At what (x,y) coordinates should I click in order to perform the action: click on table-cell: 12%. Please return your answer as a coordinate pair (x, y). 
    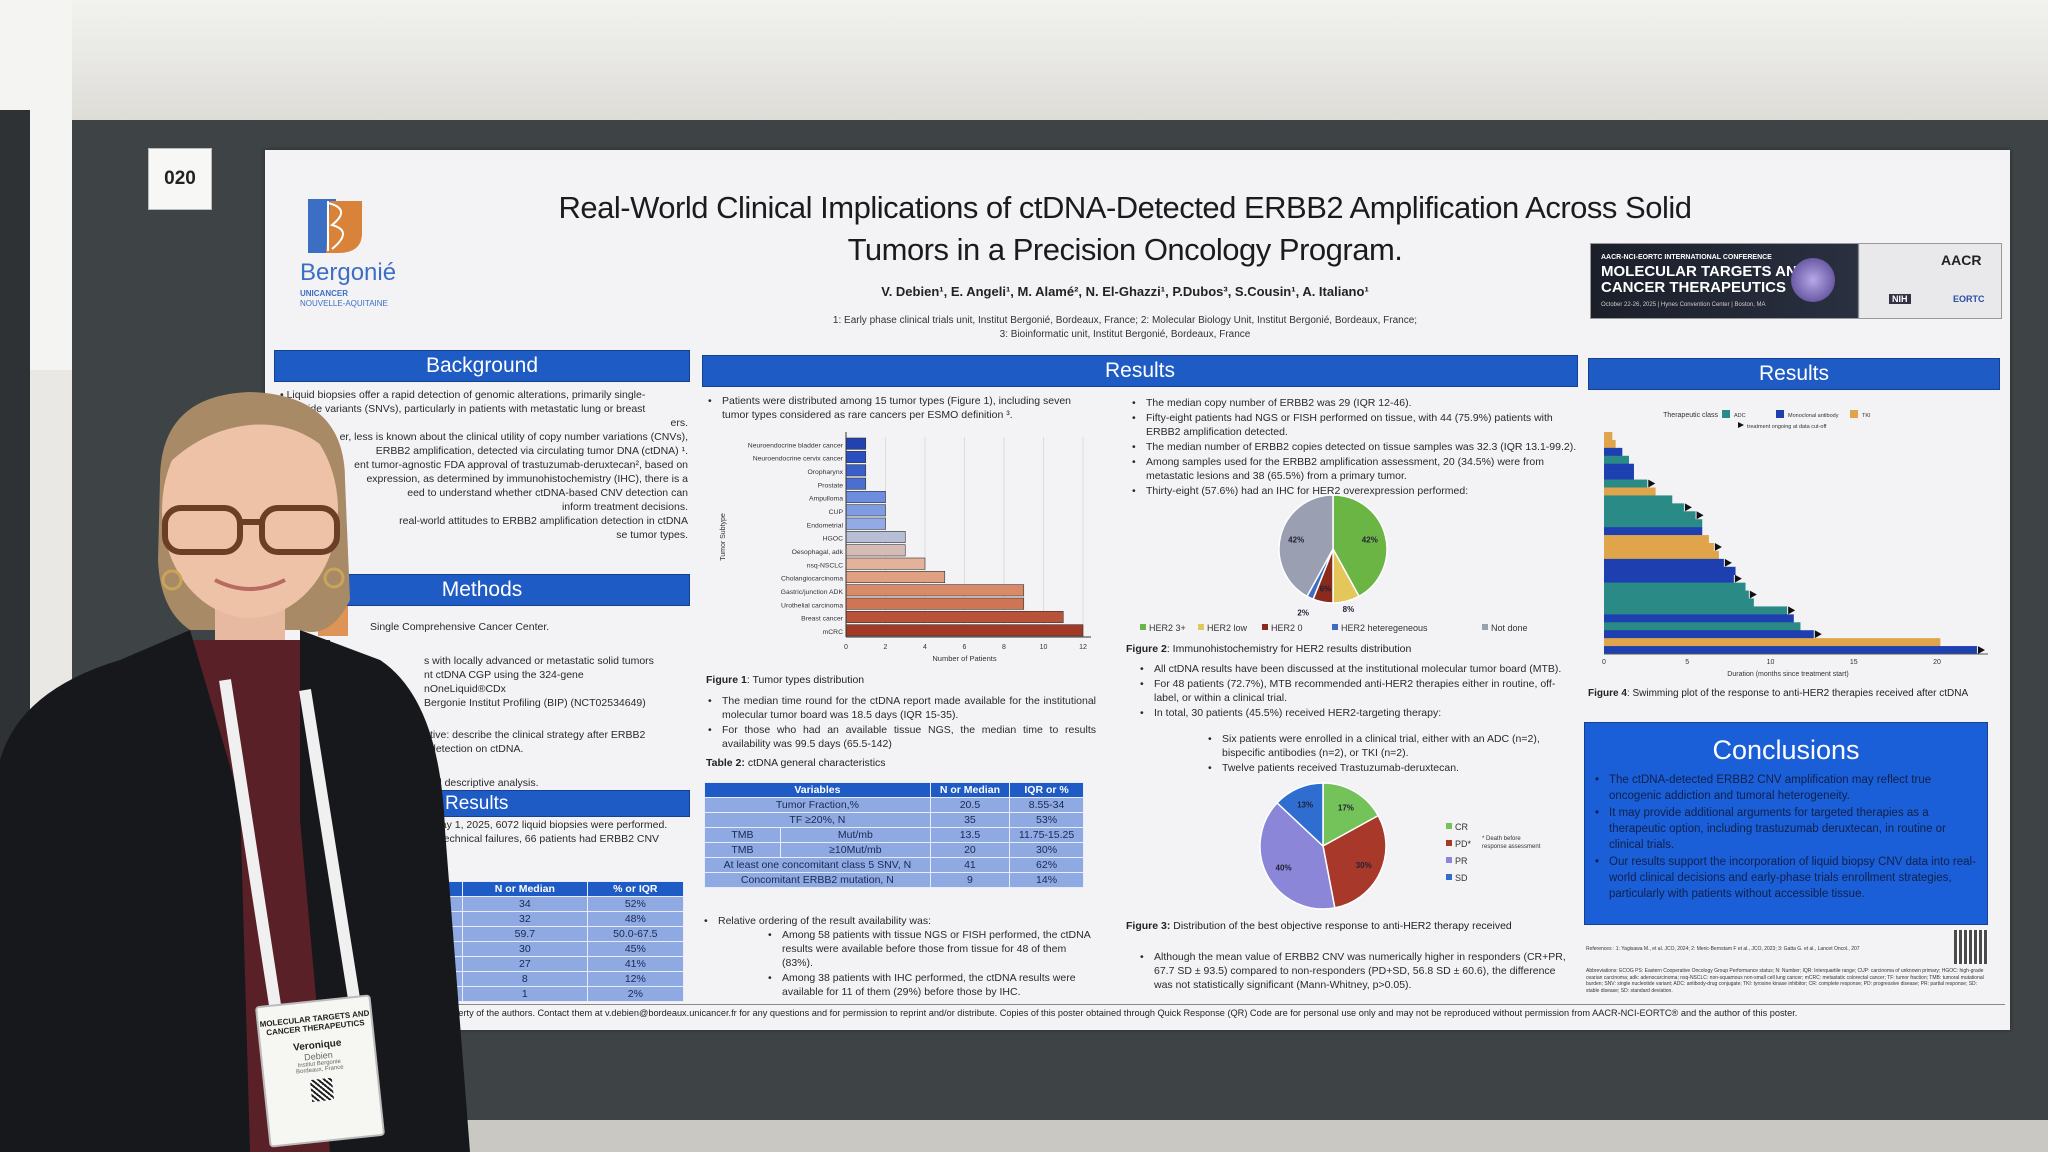
    Looking at the image, I should click on (635, 979).